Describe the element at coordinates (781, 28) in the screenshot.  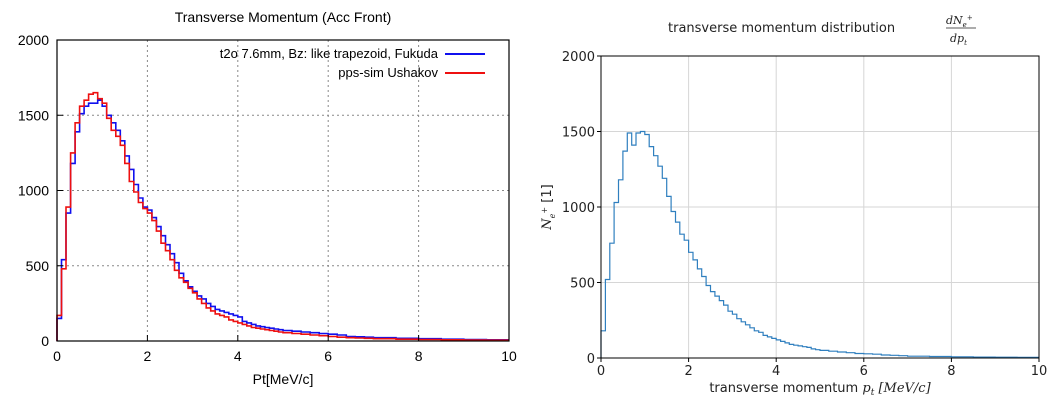
I see `right-title-text: transverse momentum distribution` at that location.